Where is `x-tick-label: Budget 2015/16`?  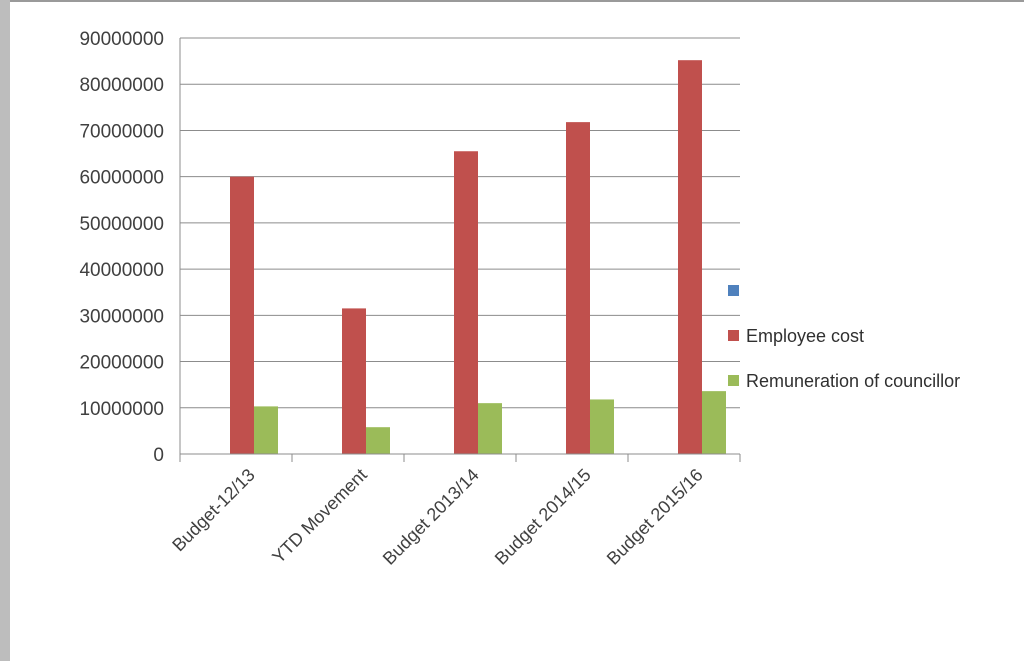
x-tick-label: Budget 2015/16 is located at coordinates (655, 517).